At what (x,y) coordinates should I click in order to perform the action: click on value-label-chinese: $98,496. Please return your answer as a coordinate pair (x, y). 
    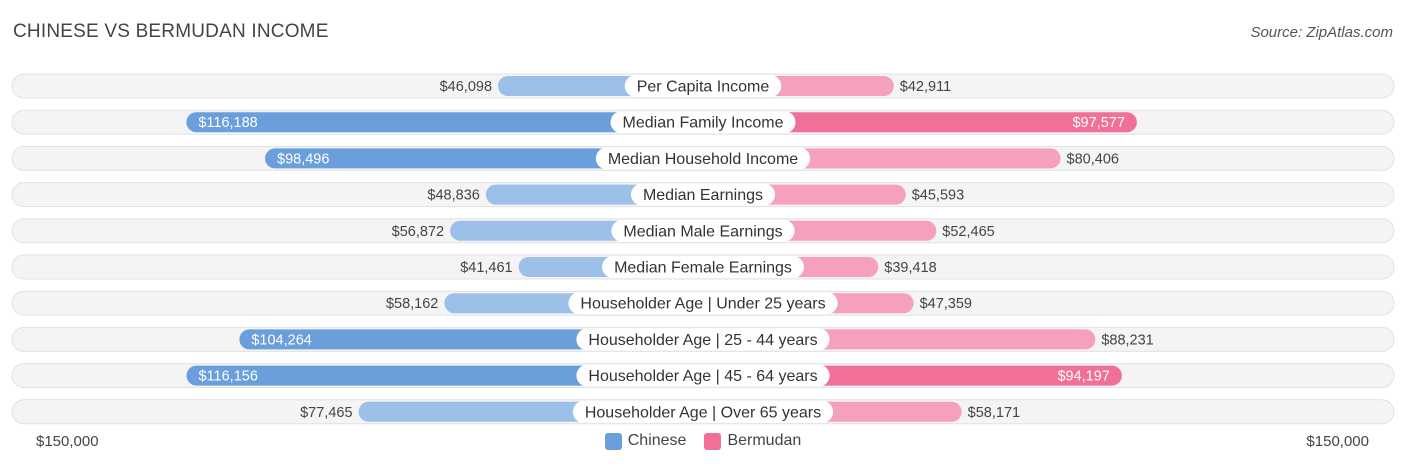
    Looking at the image, I should click on (303, 159).